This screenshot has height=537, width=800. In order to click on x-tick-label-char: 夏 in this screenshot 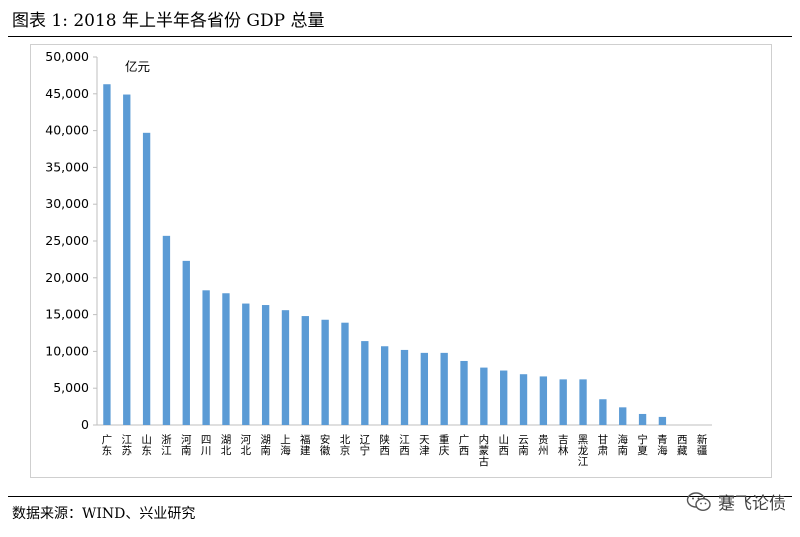, I will do `click(642, 451)`.